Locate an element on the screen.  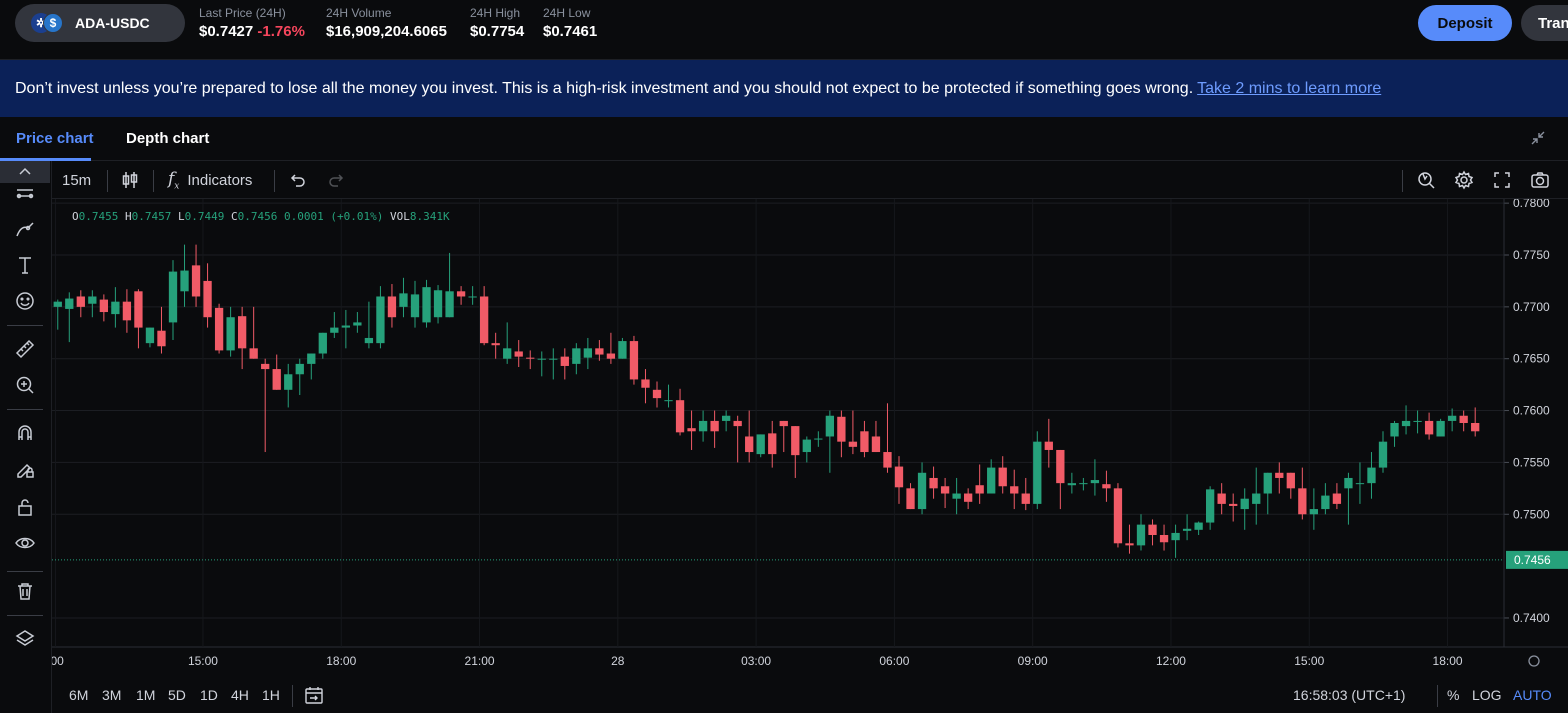
magnet-icon is located at coordinates (25, 433).